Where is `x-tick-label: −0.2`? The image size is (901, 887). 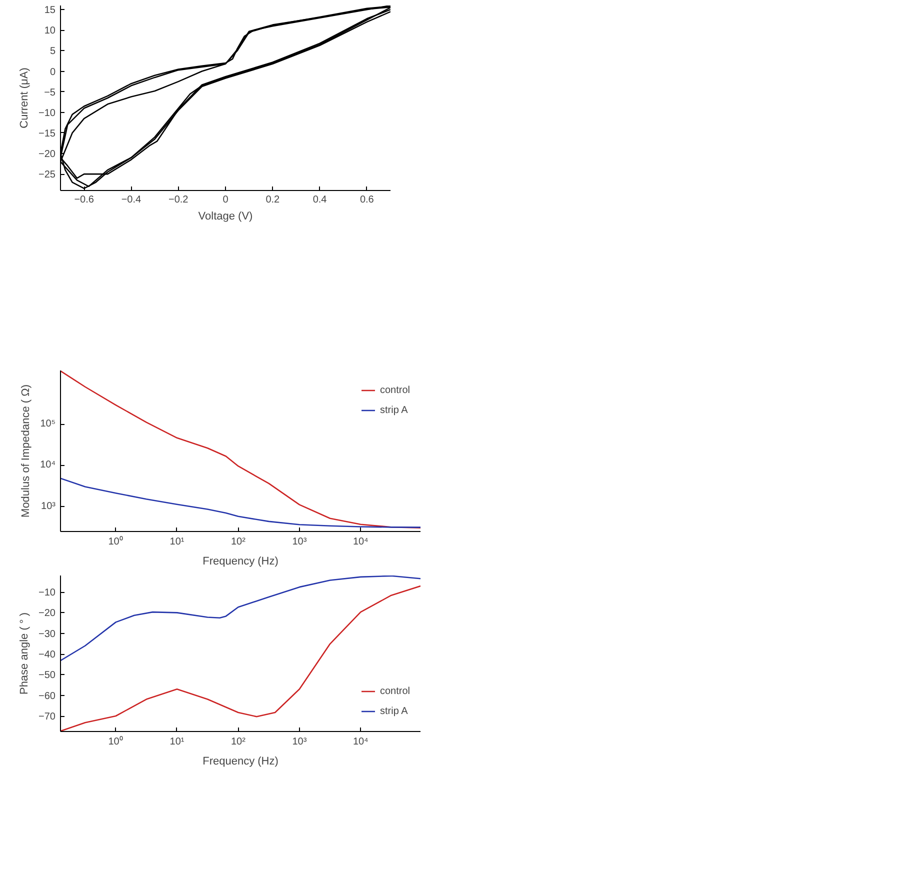 x-tick-label: −0.2 is located at coordinates (178, 200).